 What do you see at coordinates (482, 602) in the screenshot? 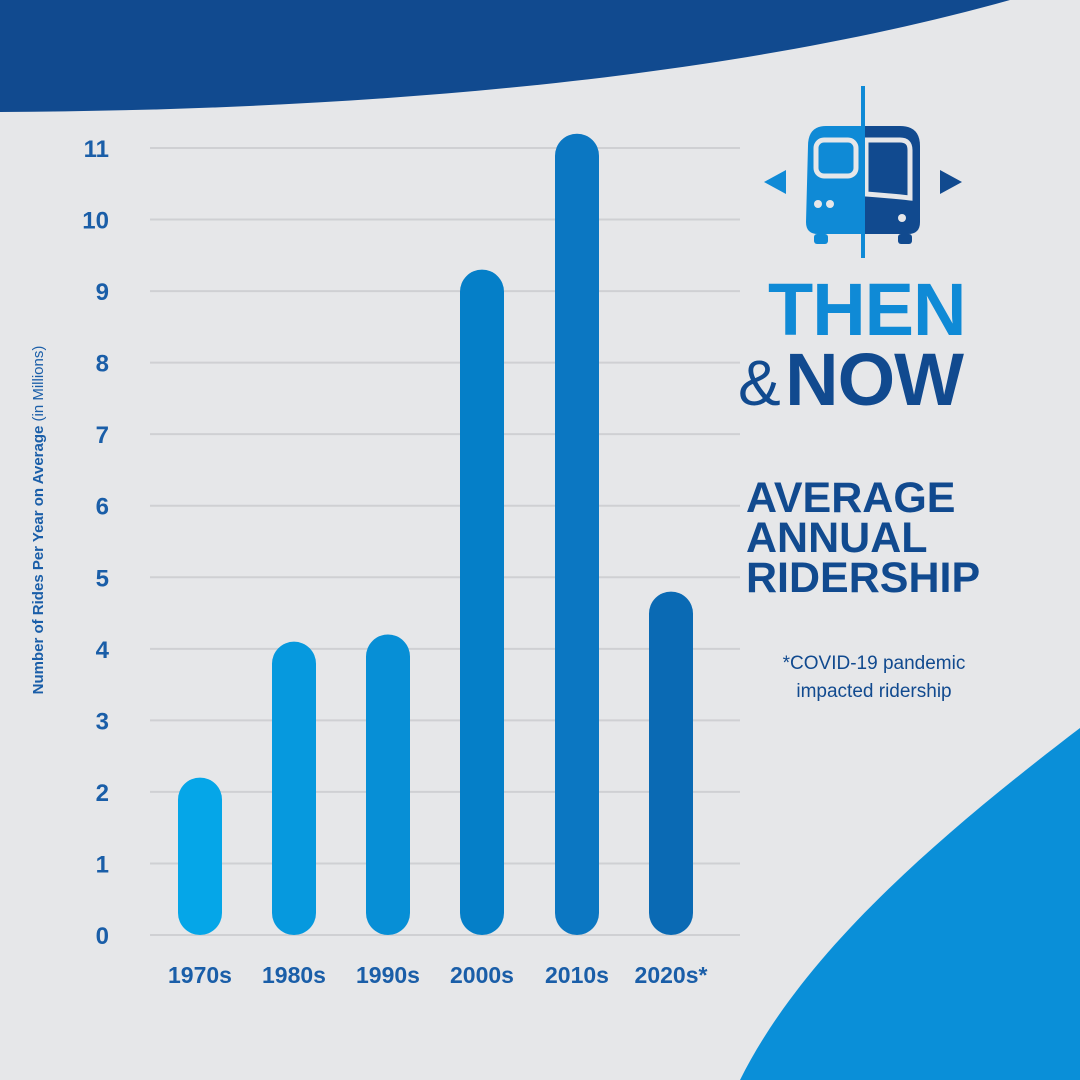
I see `bar-2000s` at bounding box center [482, 602].